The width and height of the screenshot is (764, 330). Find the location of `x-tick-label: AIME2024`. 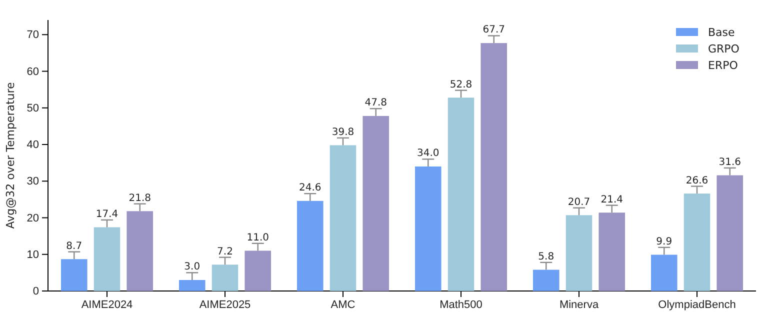

x-tick-label: AIME2024 is located at coordinates (107, 304).